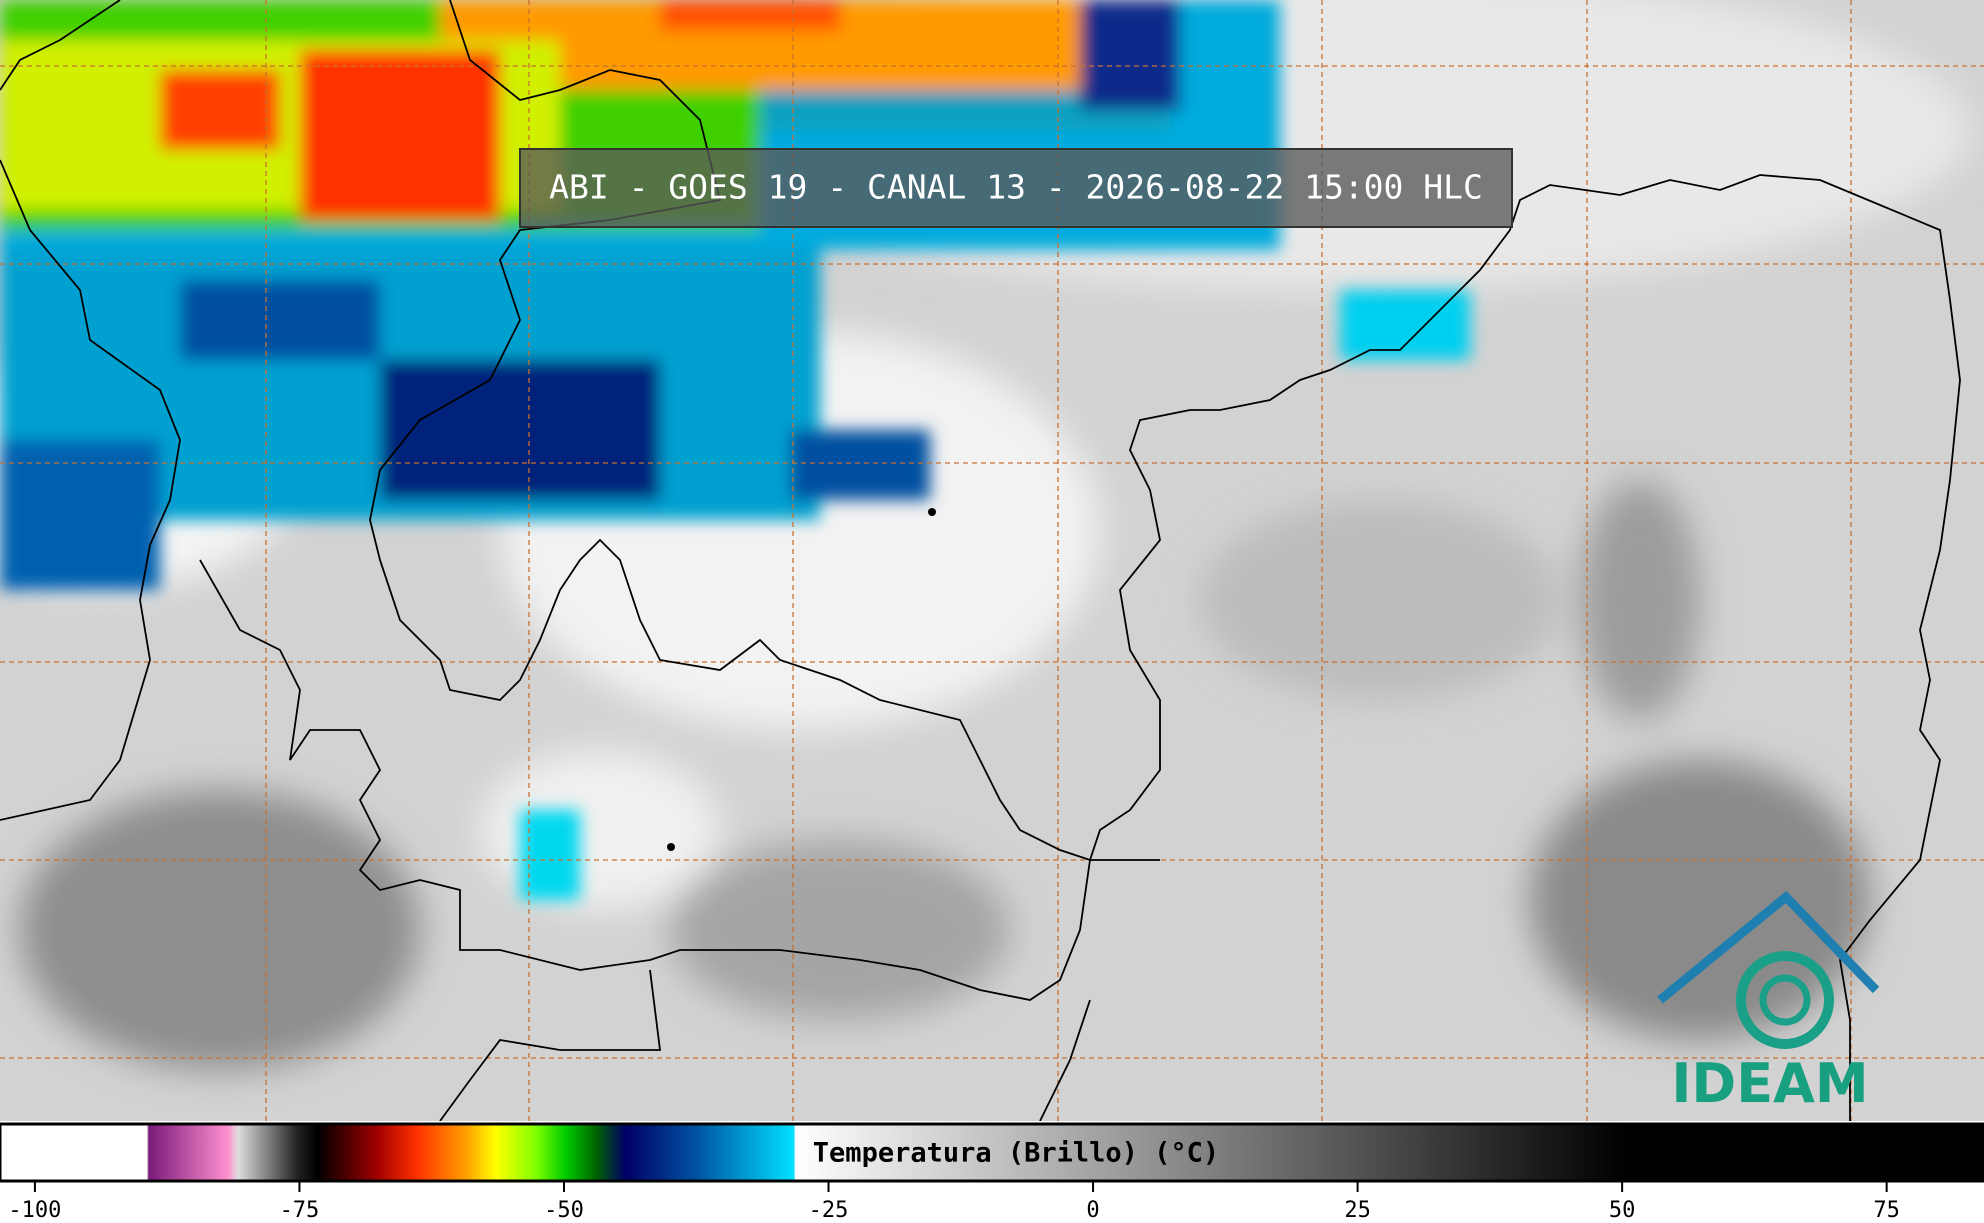  What do you see at coordinates (34, 1210) in the screenshot?
I see `tick-label: -100` at bounding box center [34, 1210].